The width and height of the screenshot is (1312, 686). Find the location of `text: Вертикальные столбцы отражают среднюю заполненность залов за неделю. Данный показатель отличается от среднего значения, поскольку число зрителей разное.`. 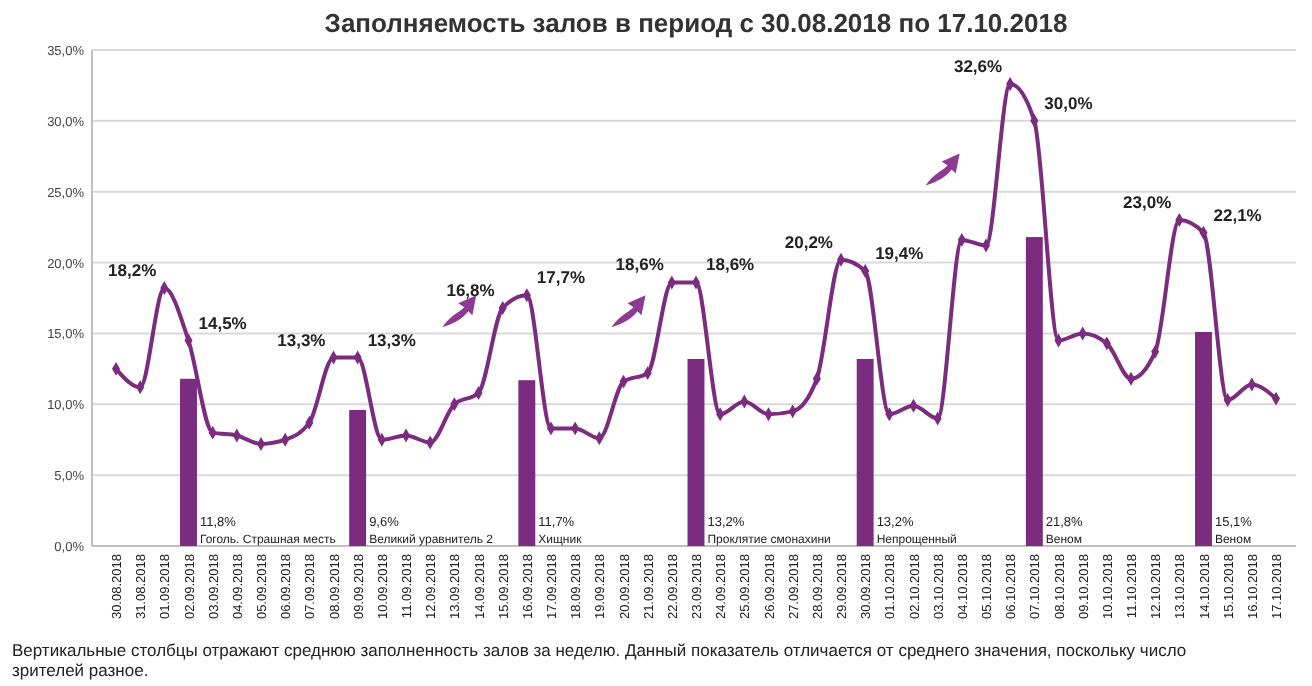

text: Вертикальные столбцы отражают среднюю заполненность залов за неделю. Данный показатель отличается от среднего значения, поскольку число зрителей разное. is located at coordinates (599, 660).